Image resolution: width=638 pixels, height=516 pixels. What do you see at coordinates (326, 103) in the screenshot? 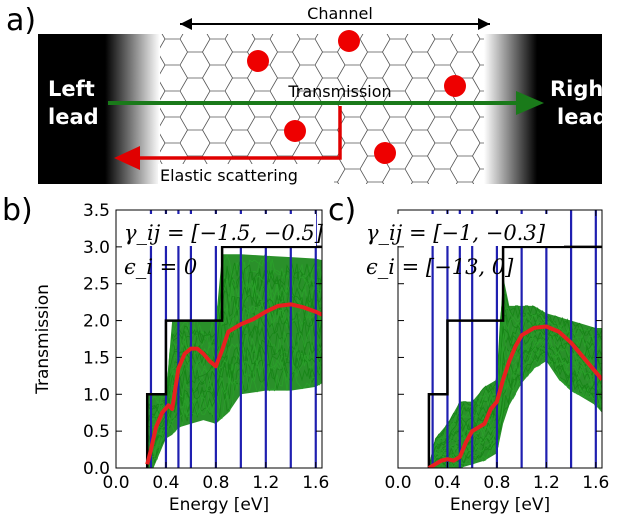
I see `transmission-arrow` at bounding box center [326, 103].